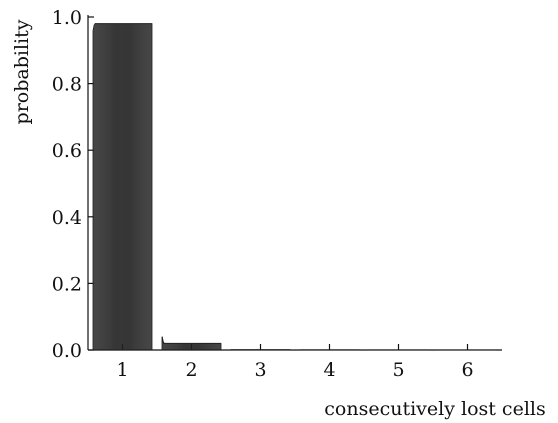 This screenshot has width=558, height=423. Describe the element at coordinates (398, 370) in the screenshot. I see `x-tick-label: 5` at that location.